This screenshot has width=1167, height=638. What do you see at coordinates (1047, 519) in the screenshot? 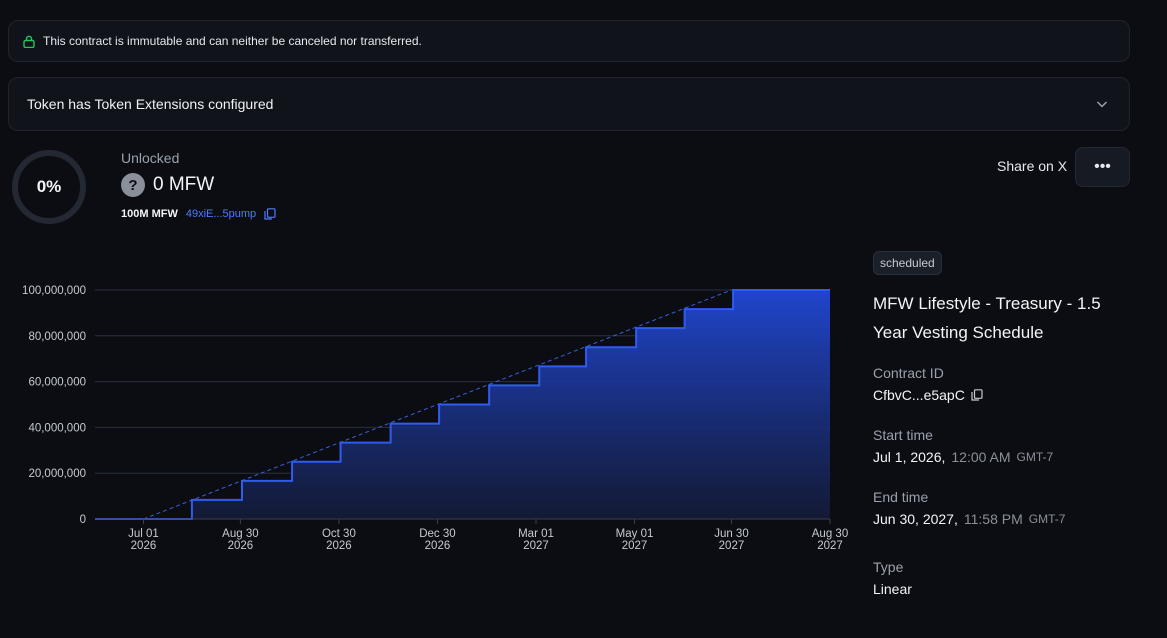
I see `end-timezone: GMT-7` at bounding box center [1047, 519].